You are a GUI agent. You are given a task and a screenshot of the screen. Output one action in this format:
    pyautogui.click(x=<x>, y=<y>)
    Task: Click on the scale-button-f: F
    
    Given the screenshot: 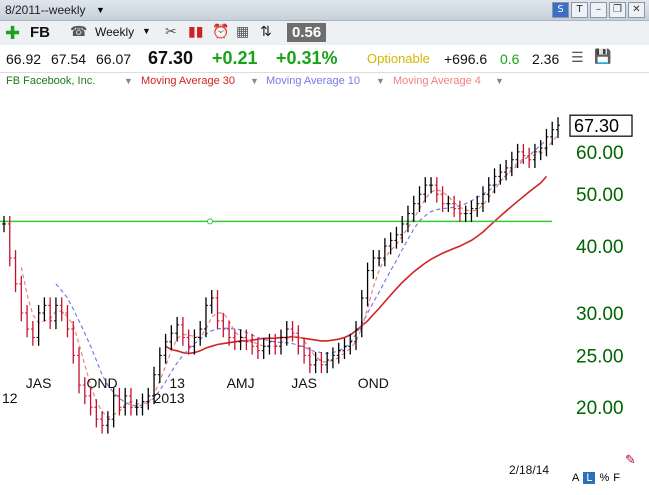 What is the action you would take?
    pyautogui.click(x=616, y=478)
    